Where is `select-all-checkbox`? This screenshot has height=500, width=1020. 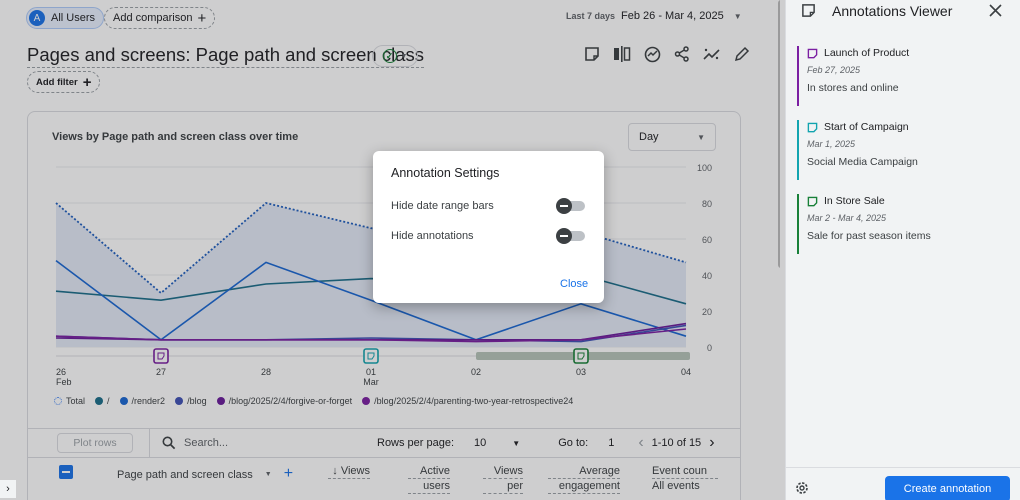
select-all-checkbox is located at coordinates (66, 472).